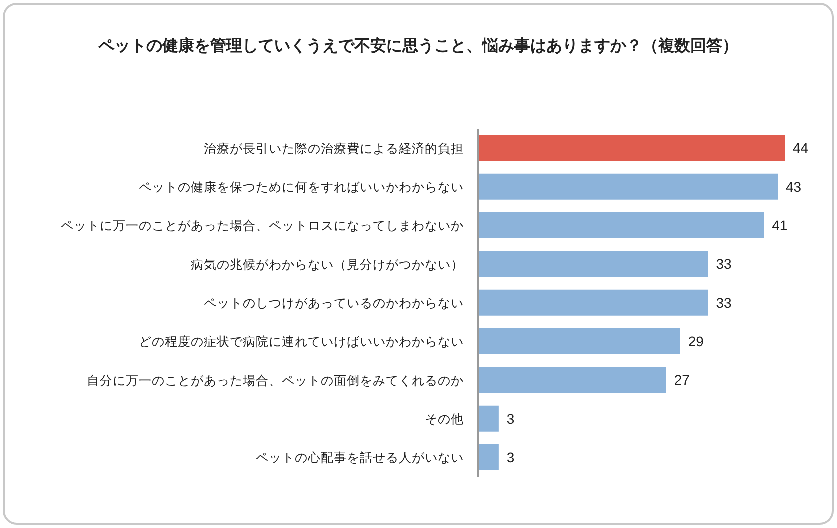  I want to click on y-tick-label: ペットに万一のことがあった場合、ペットロスになってしまわないか, so click(262, 226).